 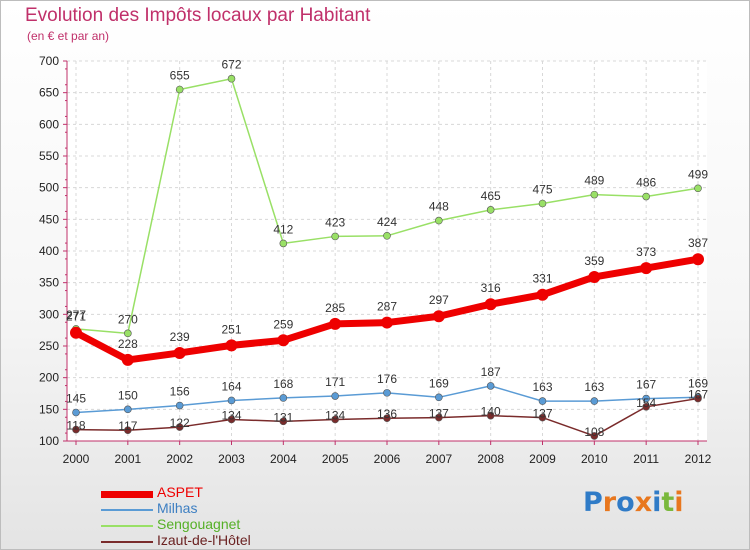 I want to click on data-label-izaut-de-l-h-tel: 117, so click(x=127, y=426).